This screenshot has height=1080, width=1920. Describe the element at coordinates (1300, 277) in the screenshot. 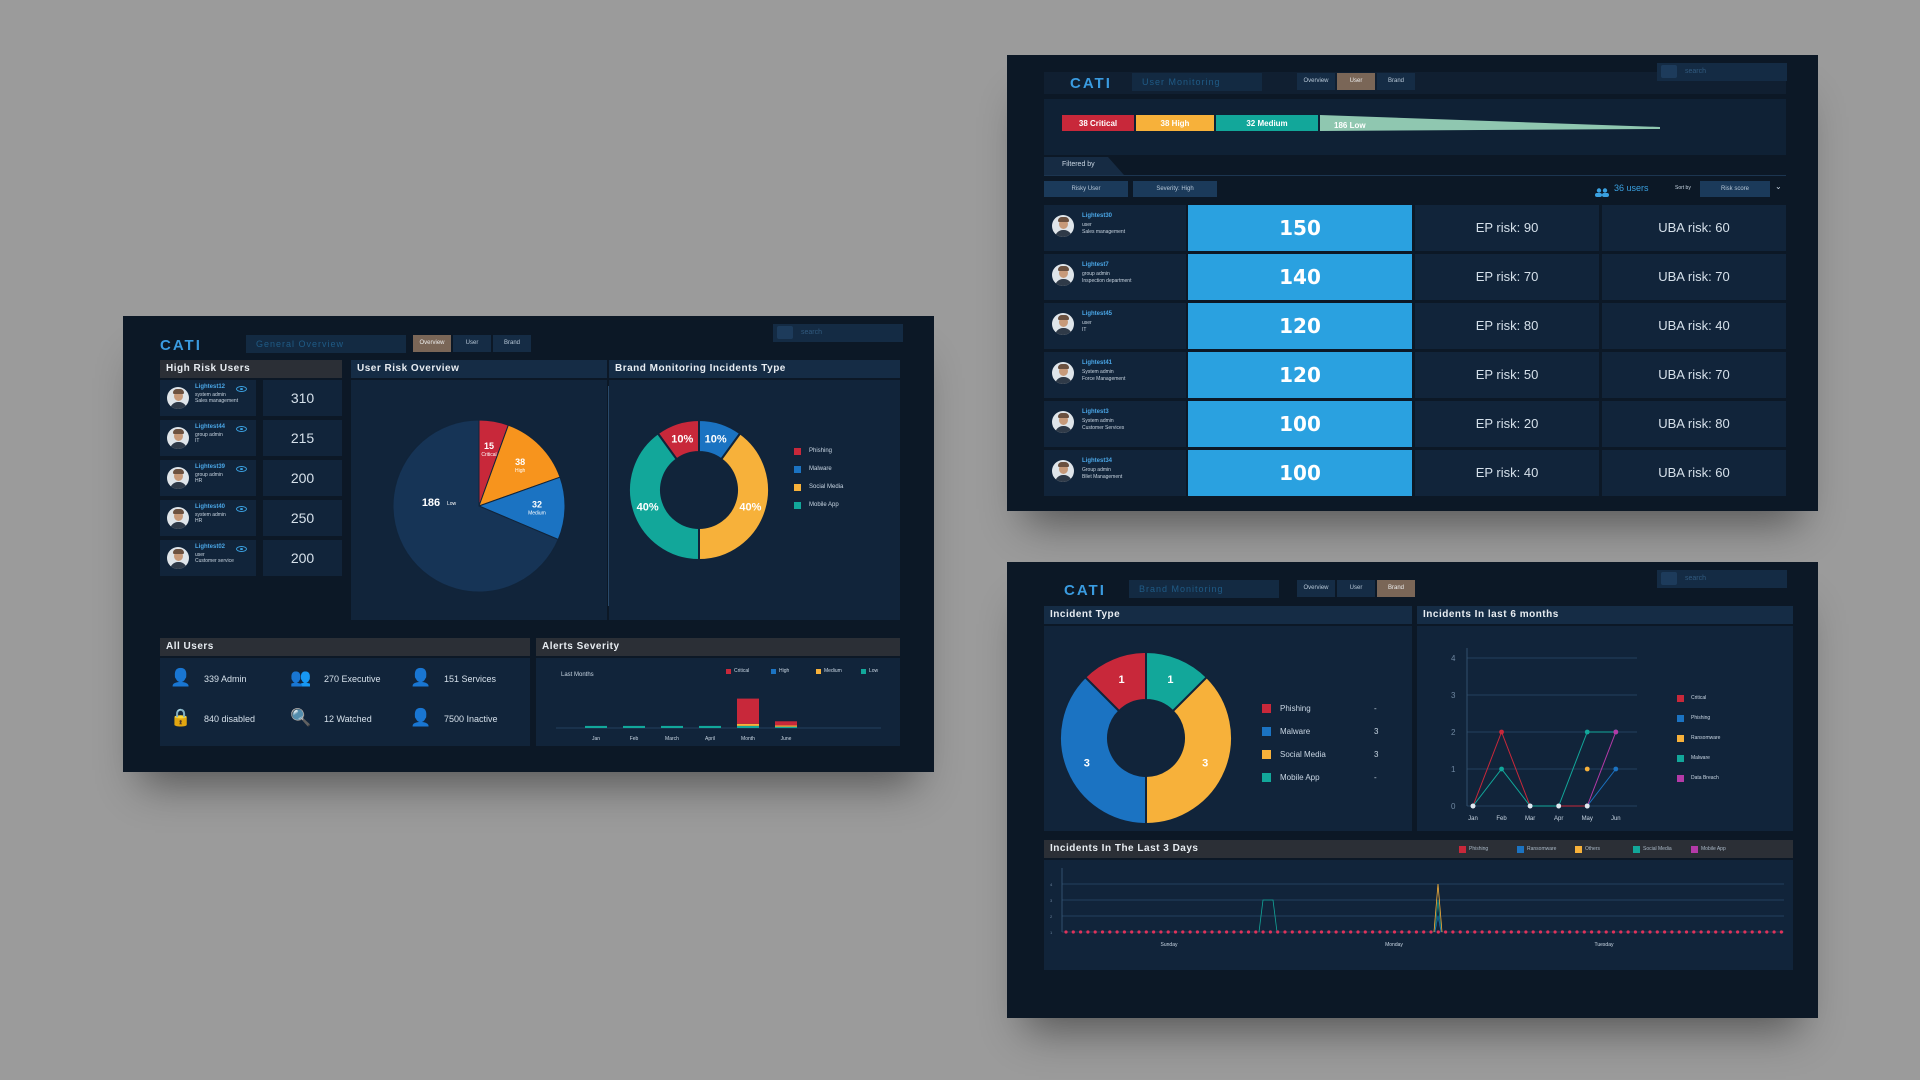

I see `risk-score-cell: 140` at that location.